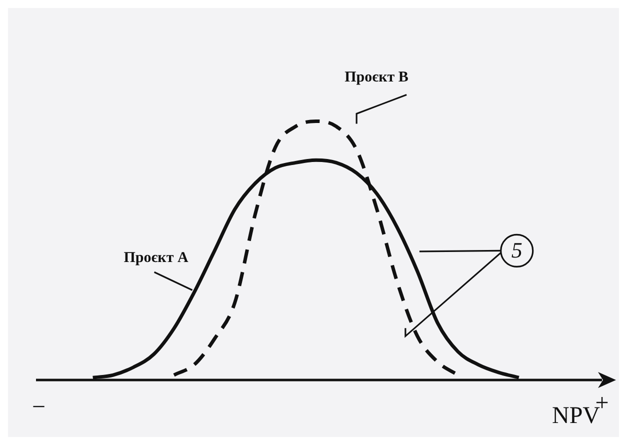 This screenshot has width=627, height=445. I want to click on annotation: 5, so click(516, 249).